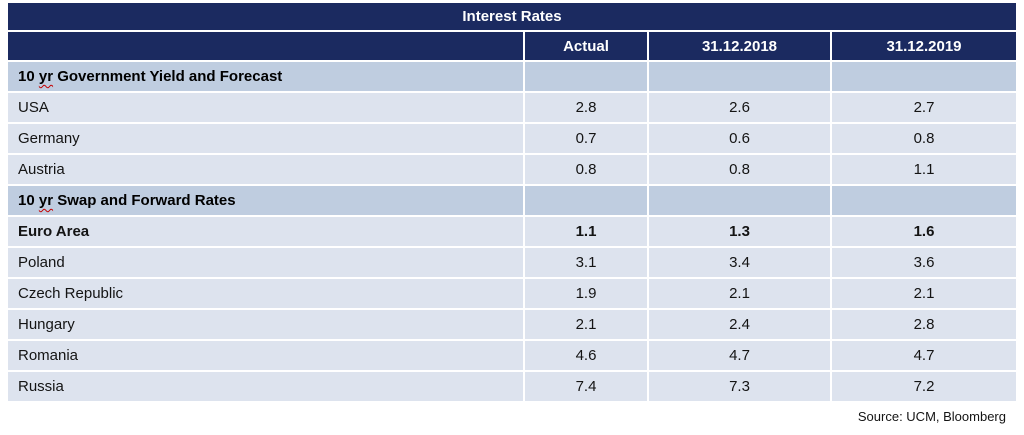  I want to click on table-row-euro-area: Euro Area 1.1 1.3 1.6, so click(512, 231).